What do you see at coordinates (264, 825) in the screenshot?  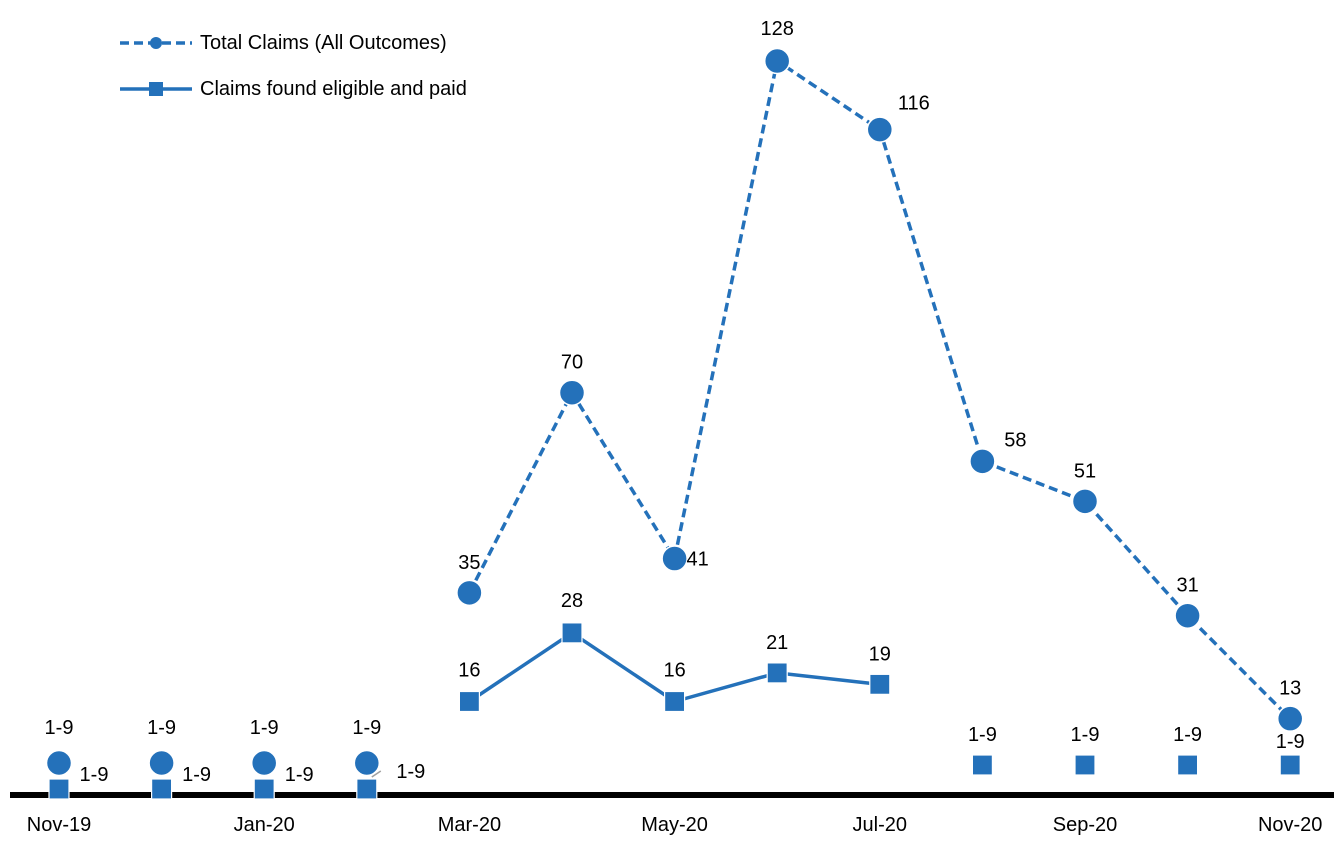 I see `x-tick-label: Jan-20` at bounding box center [264, 825].